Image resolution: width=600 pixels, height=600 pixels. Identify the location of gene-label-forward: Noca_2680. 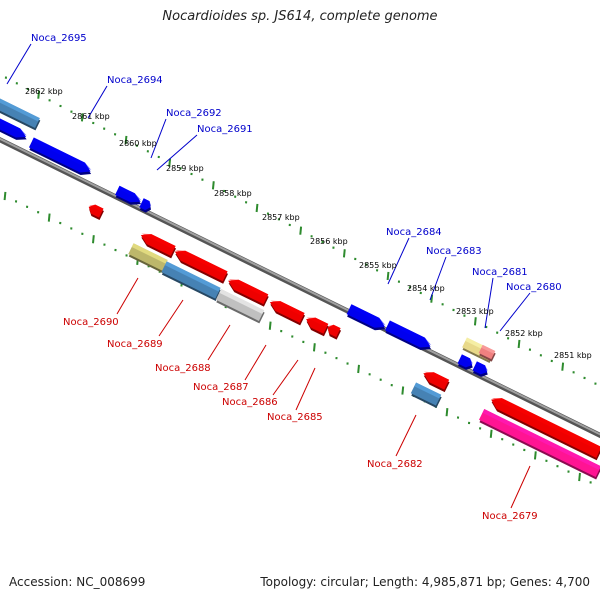
(534, 287).